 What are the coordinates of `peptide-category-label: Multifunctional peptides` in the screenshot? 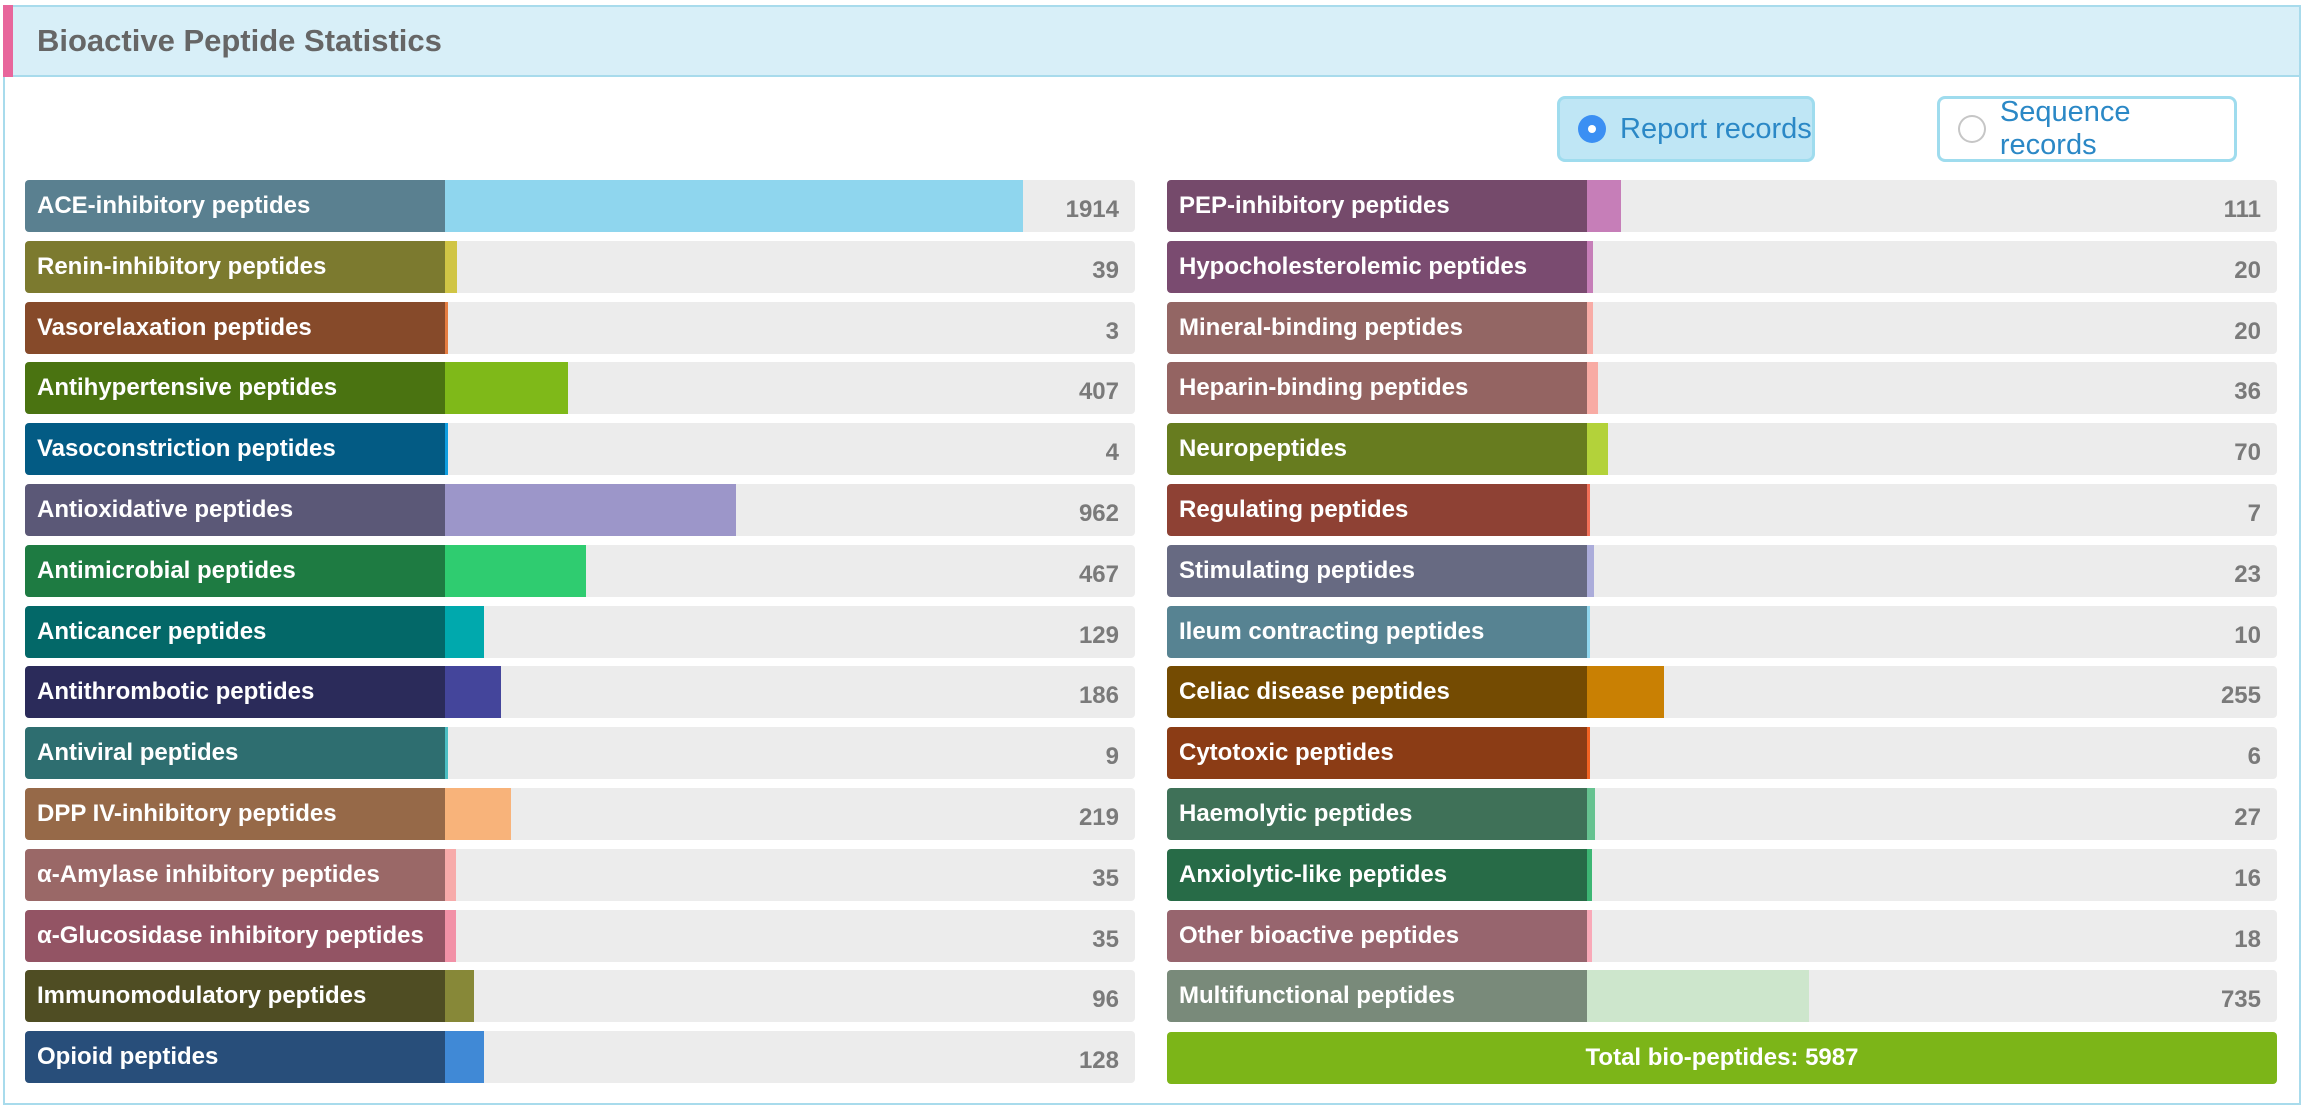 It's located at (1377, 996).